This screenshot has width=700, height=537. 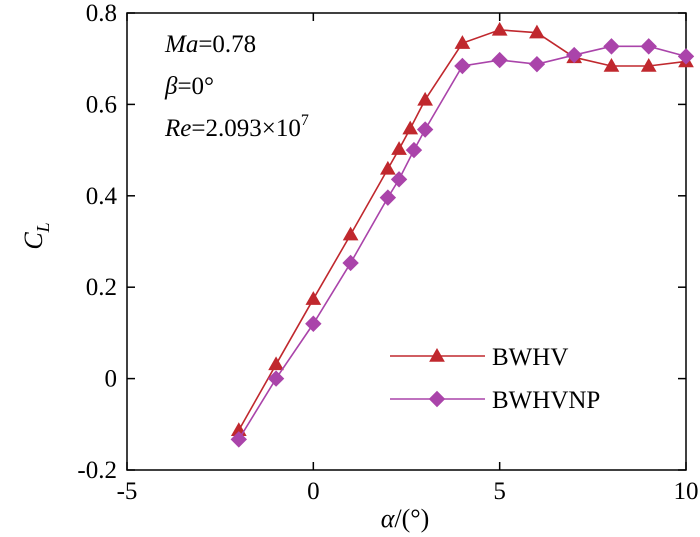 I want to click on y-tick-label: 0, so click(x=111, y=379).